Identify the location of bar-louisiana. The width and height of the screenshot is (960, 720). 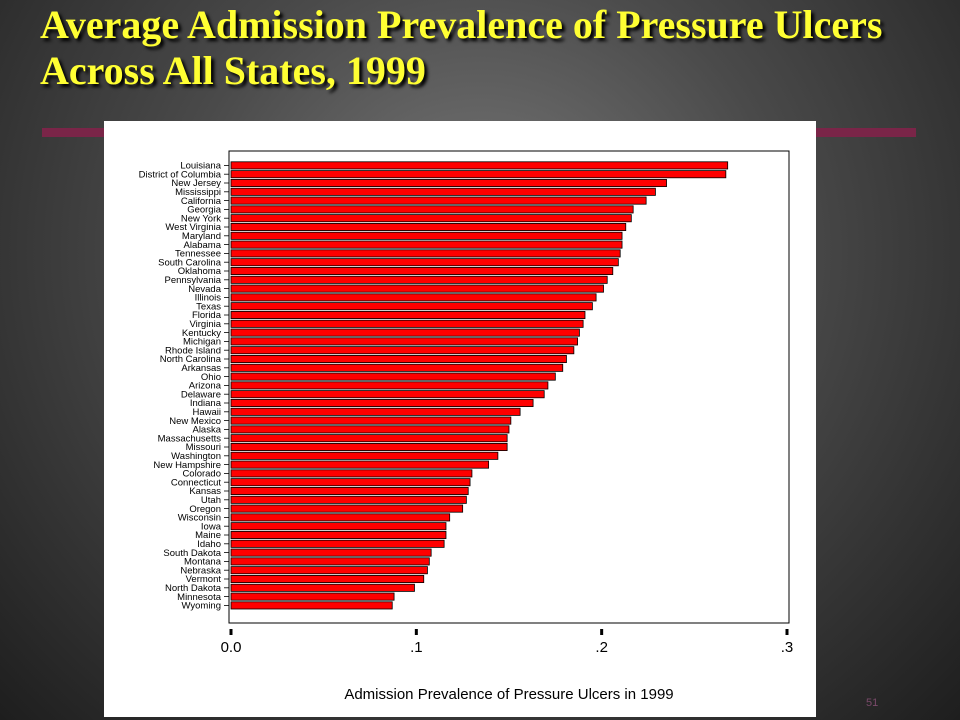
(479, 165).